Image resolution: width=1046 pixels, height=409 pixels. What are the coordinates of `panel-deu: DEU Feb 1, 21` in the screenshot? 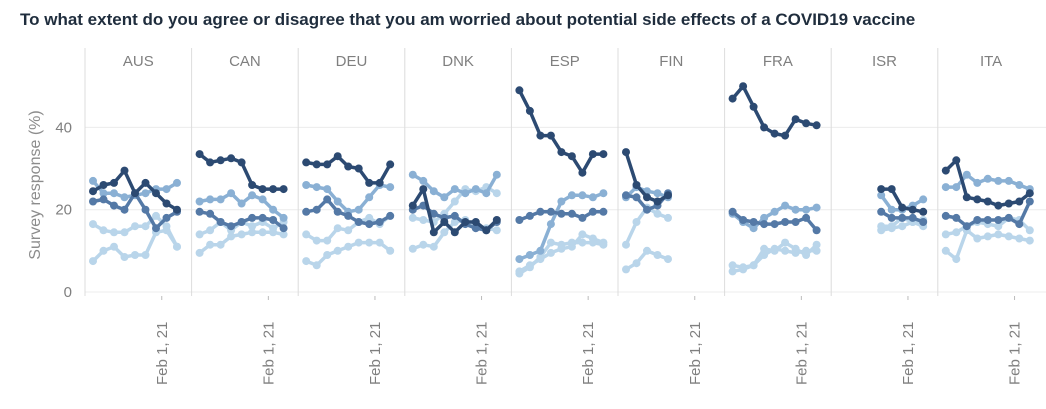 It's located at (346, 216).